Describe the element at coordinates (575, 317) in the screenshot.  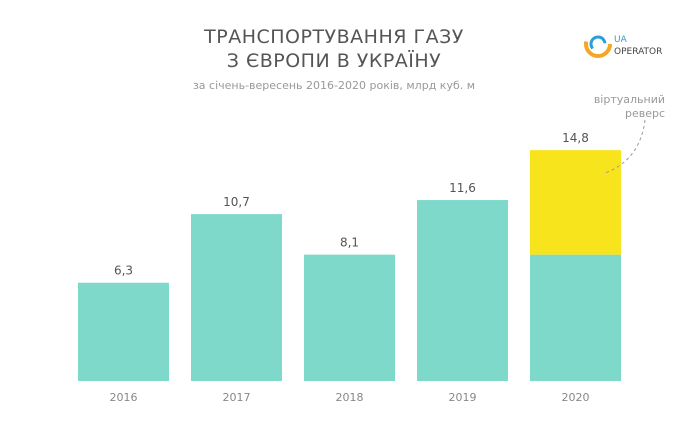
I see `bar-2020-base` at that location.